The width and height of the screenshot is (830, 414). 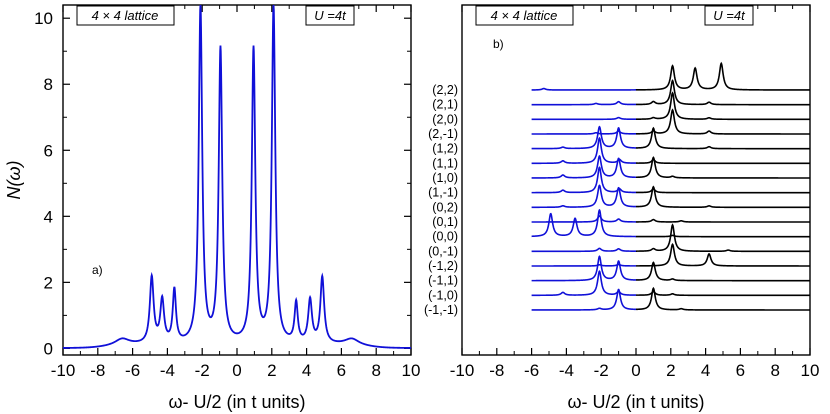 I want to click on spectrum-(1,0), so click(x=670, y=167).